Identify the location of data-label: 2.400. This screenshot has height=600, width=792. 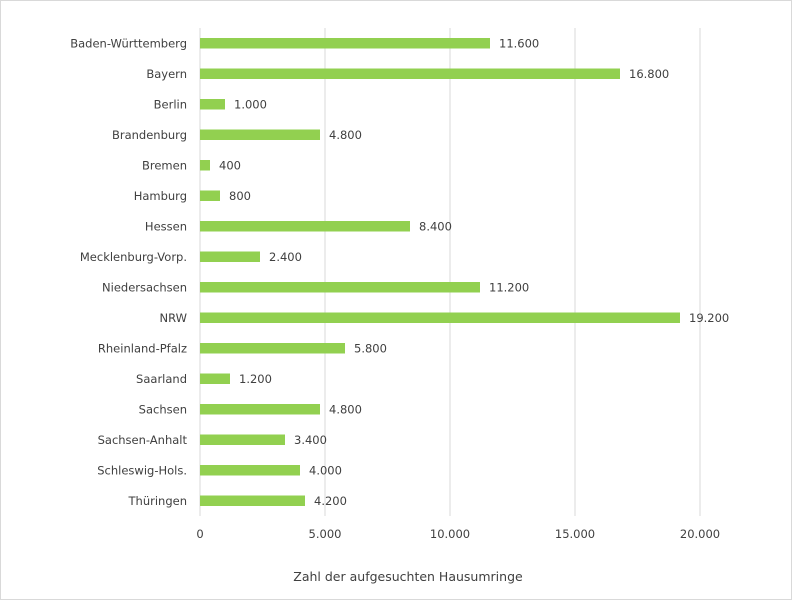
(285, 257).